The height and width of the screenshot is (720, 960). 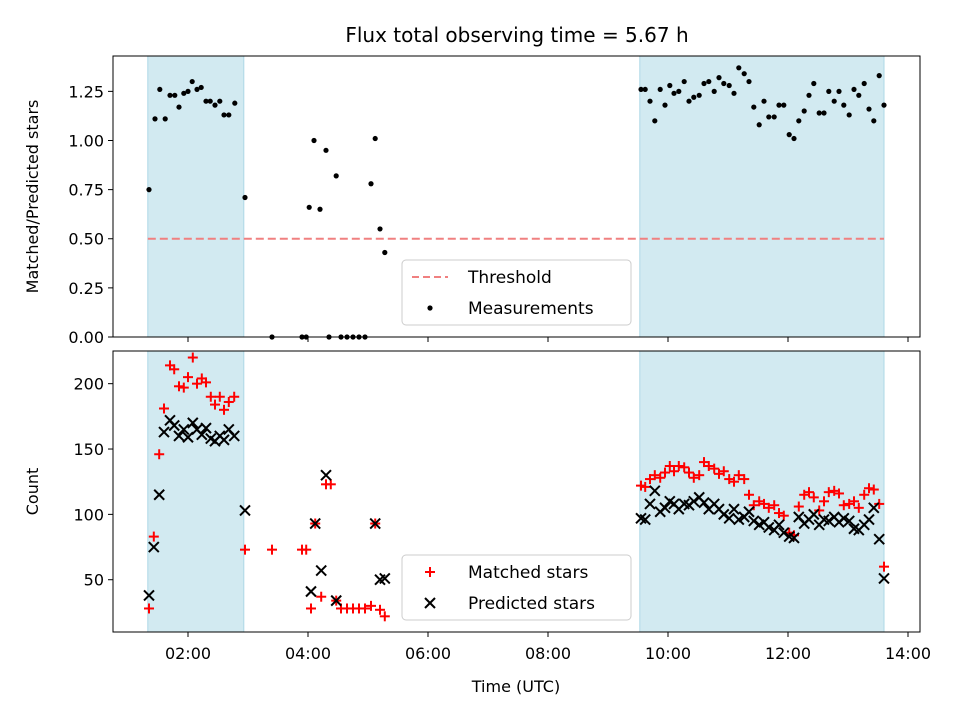 What do you see at coordinates (32, 492) in the screenshot?
I see `y-axis-label: Count` at bounding box center [32, 492].